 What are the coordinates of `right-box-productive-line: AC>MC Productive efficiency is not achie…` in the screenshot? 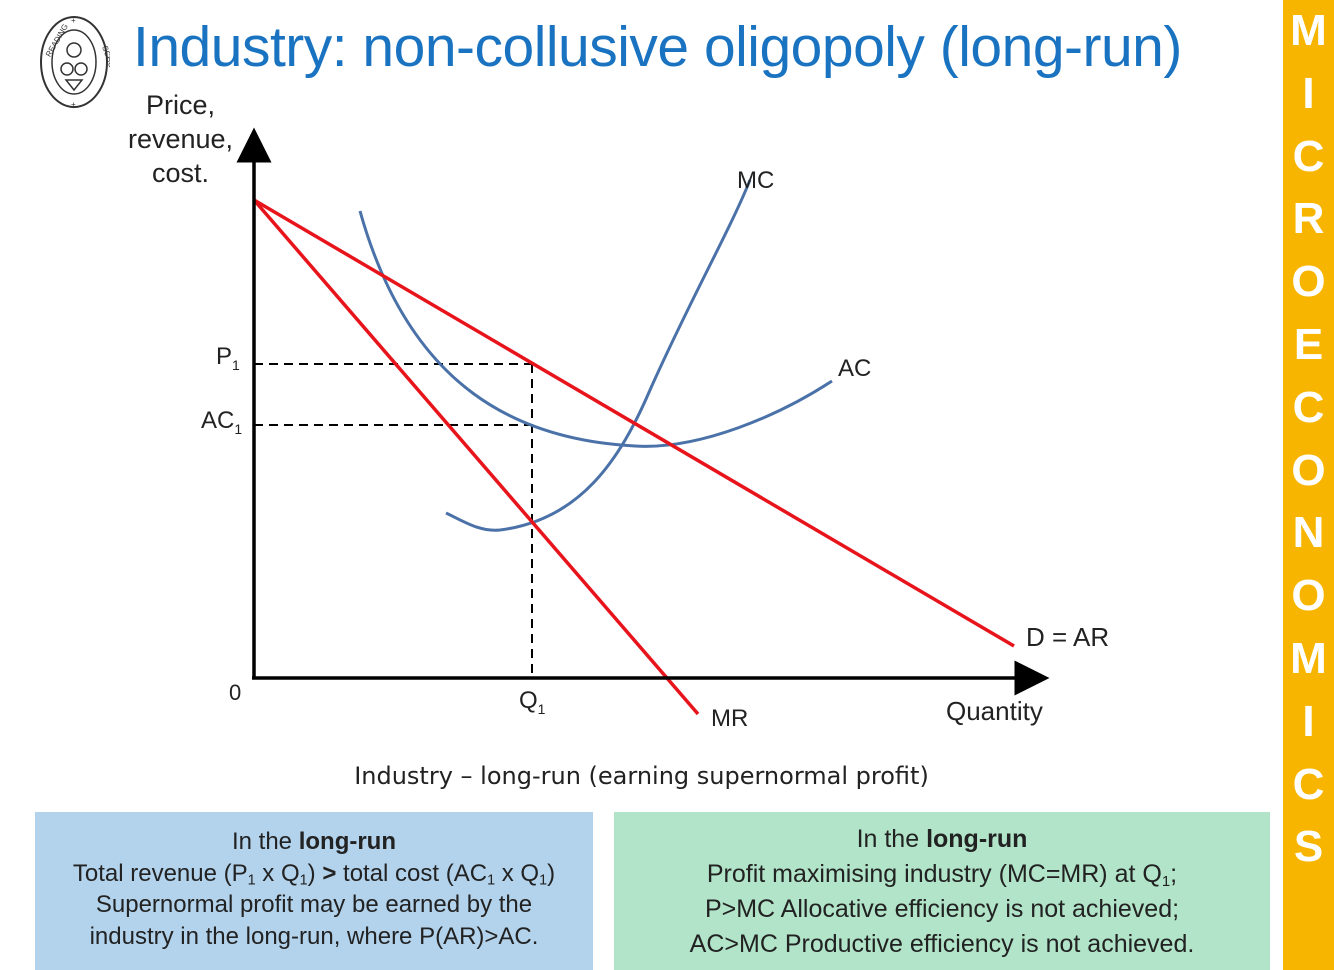 It's located at (942, 944).